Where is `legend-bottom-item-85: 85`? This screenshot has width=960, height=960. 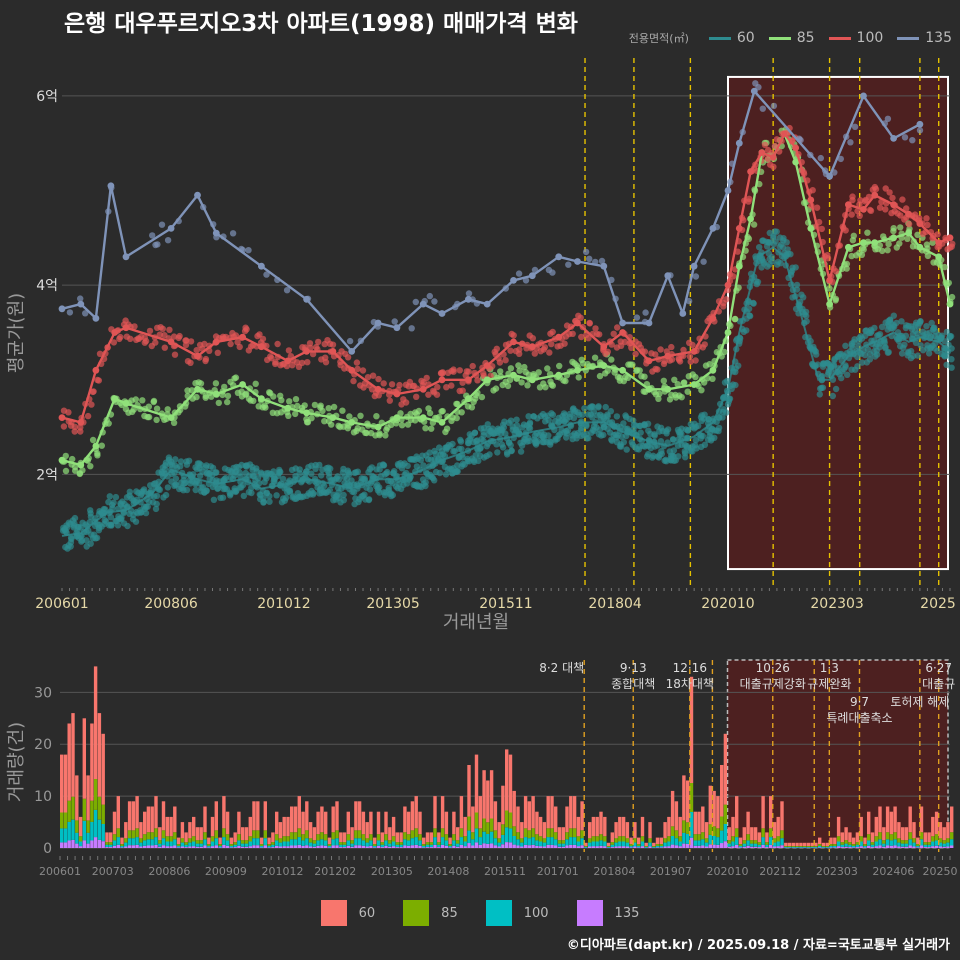 legend-bottom-item-85: 85 is located at coordinates (430, 913).